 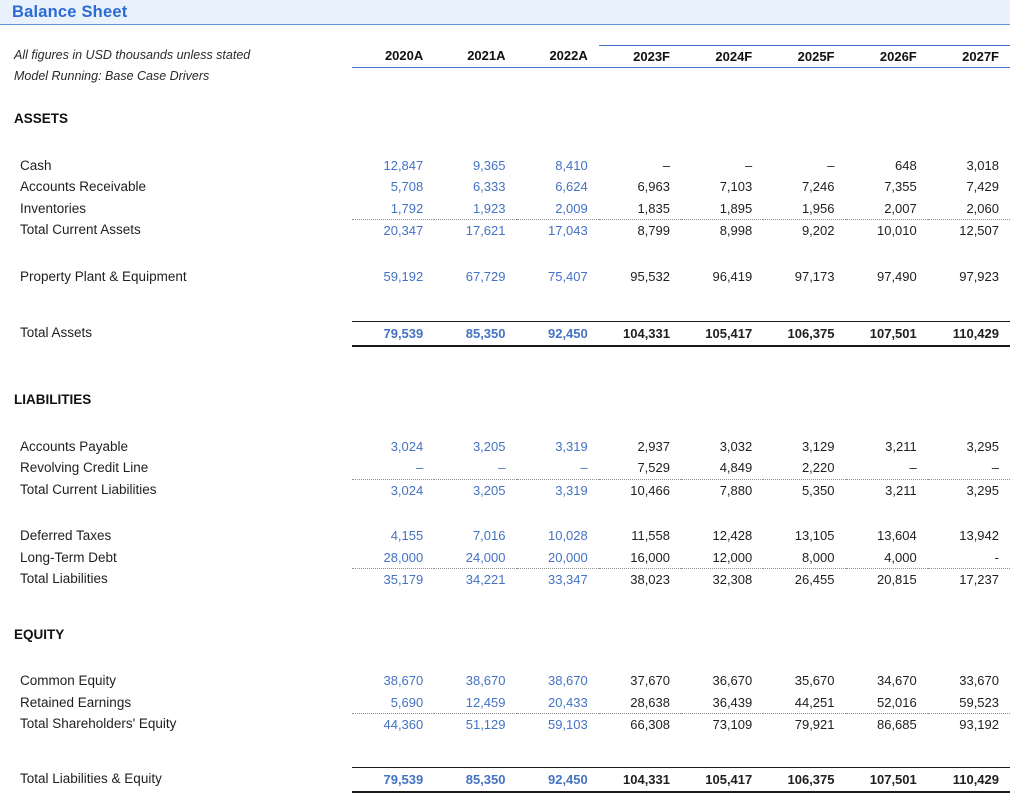 I want to click on row-label: Accounts Receivable, so click(x=83, y=186).